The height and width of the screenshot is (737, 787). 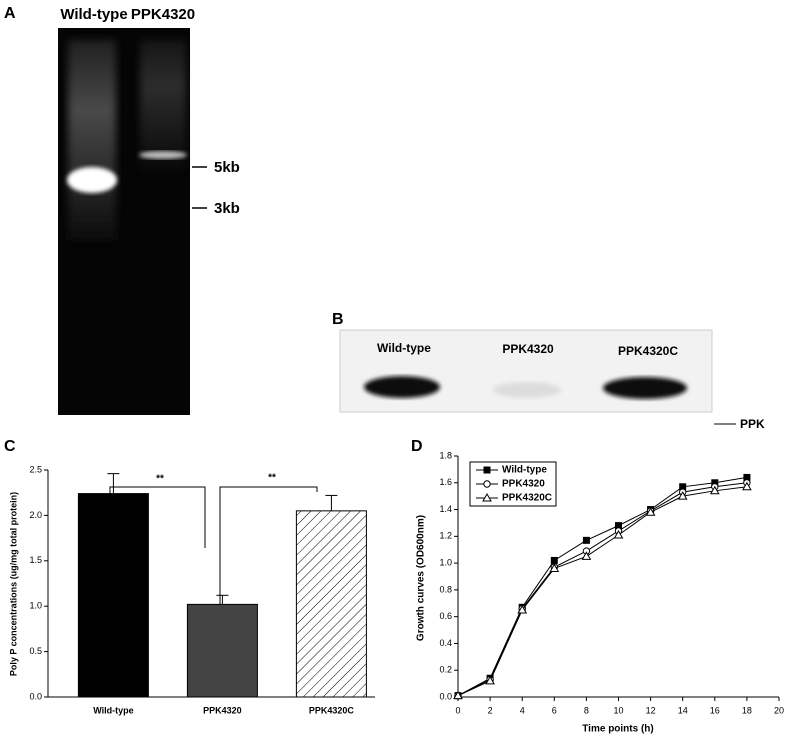 I want to click on y-tick-label: 0.6, so click(x=445, y=616).